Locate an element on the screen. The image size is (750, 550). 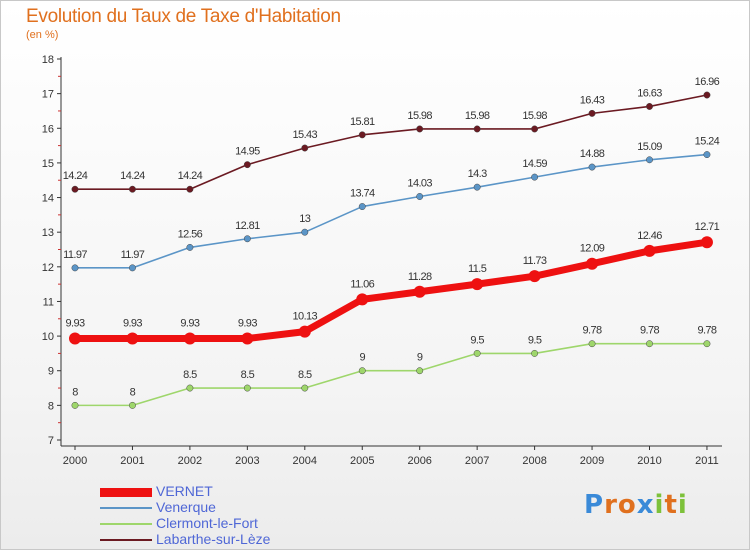
data-label-vernet: 11.5 is located at coordinates (477, 269).